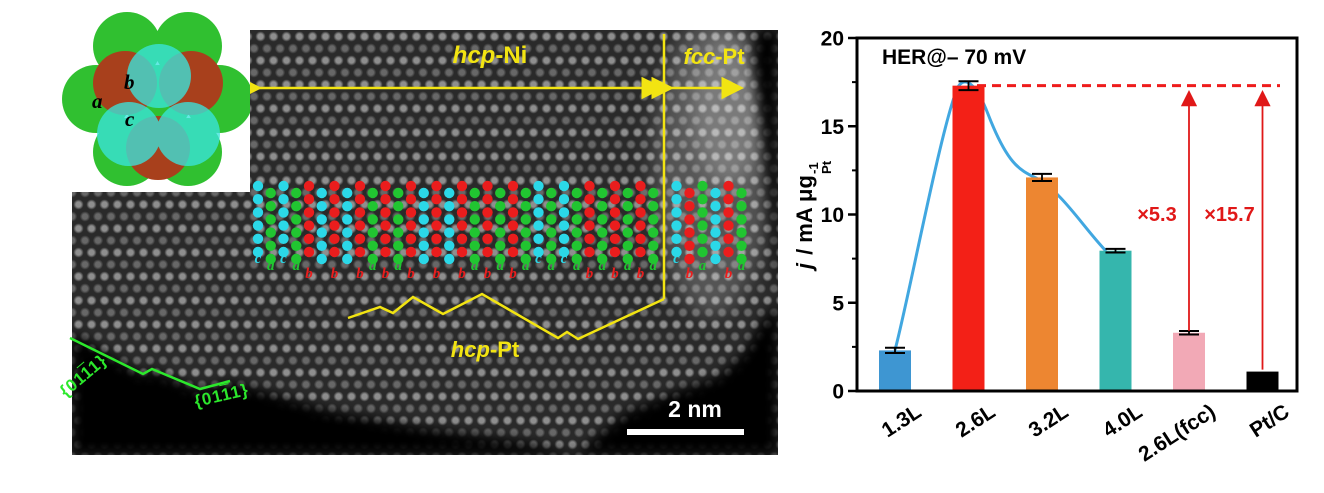  Describe the element at coordinates (895, 370) in the screenshot. I see `bar-1.3L` at that location.